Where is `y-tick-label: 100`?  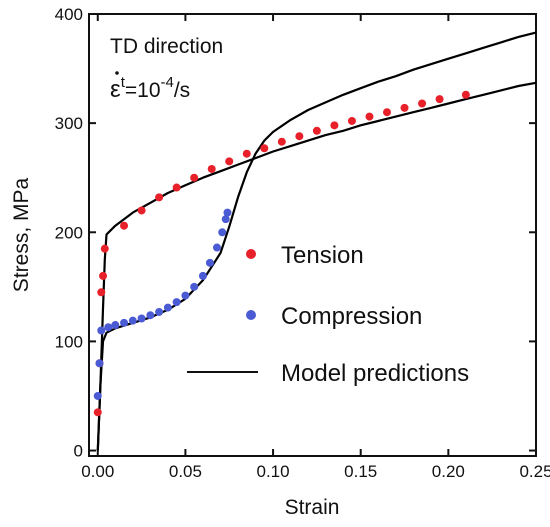
y-tick-label: 100 is located at coordinates (69, 341).